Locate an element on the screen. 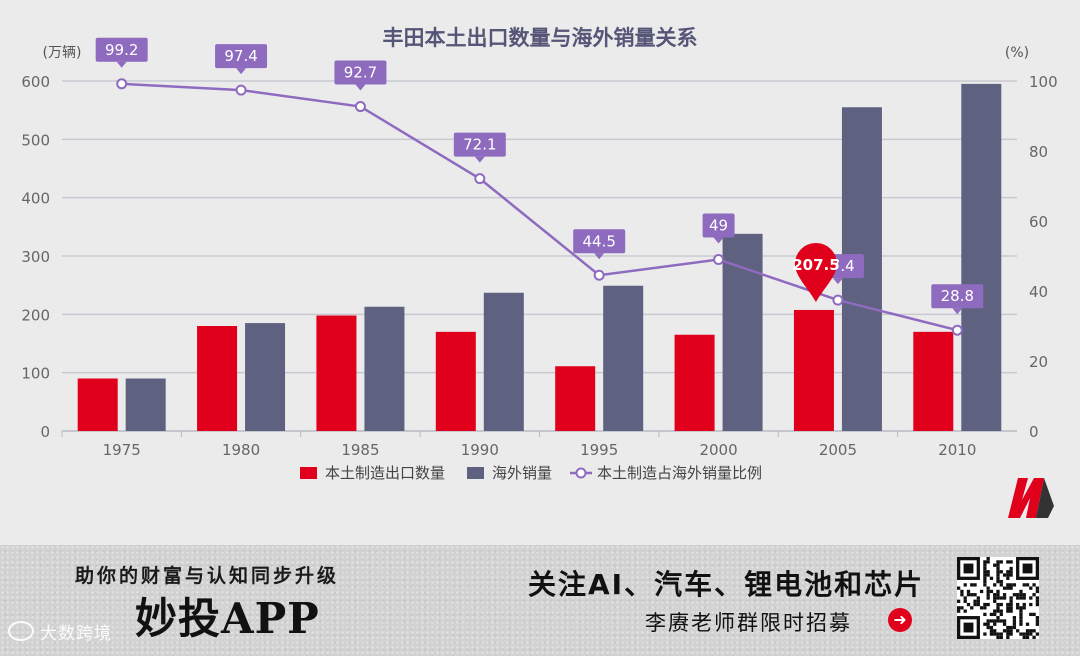 The image size is (1080, 656). legend-item: 海外销量 is located at coordinates (509, 473).